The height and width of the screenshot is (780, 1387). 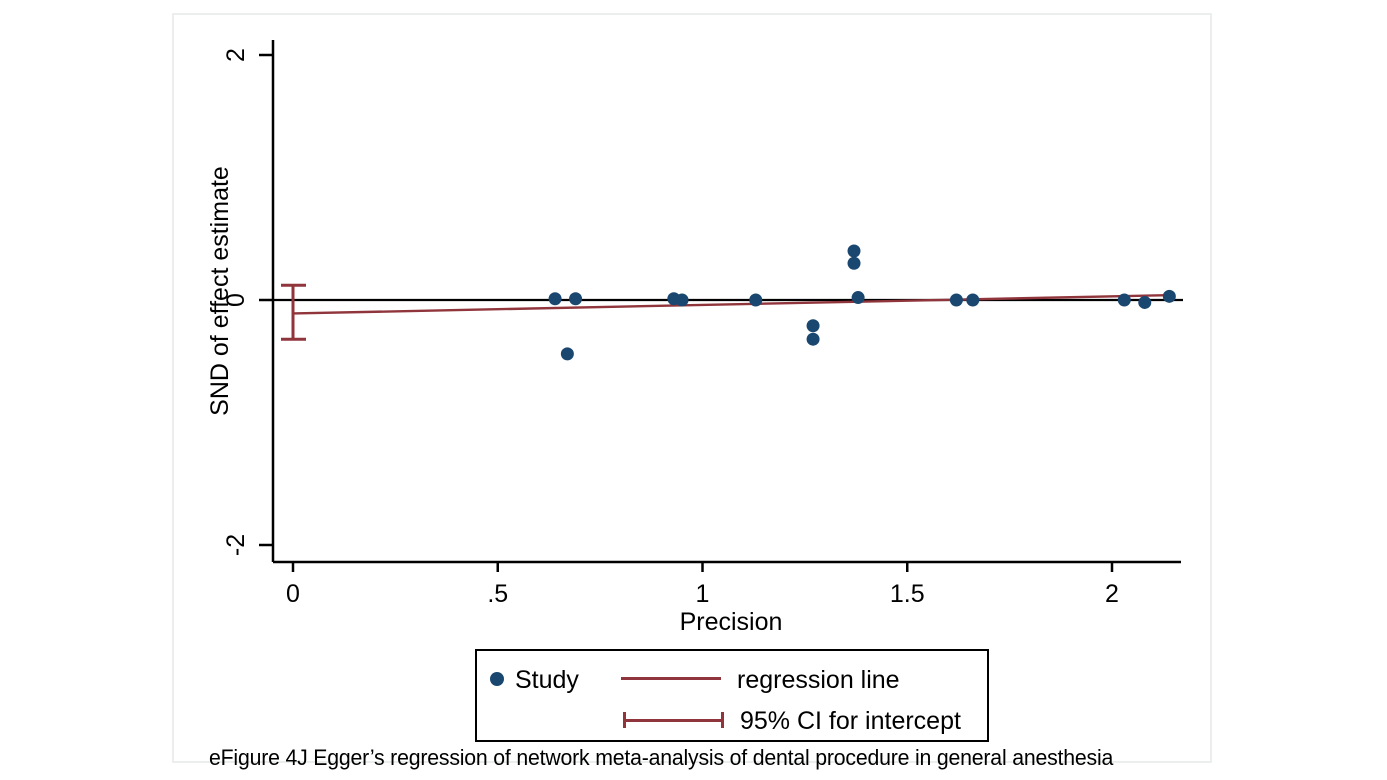 What do you see at coordinates (733, 304) in the screenshot?
I see `regression-line` at bounding box center [733, 304].